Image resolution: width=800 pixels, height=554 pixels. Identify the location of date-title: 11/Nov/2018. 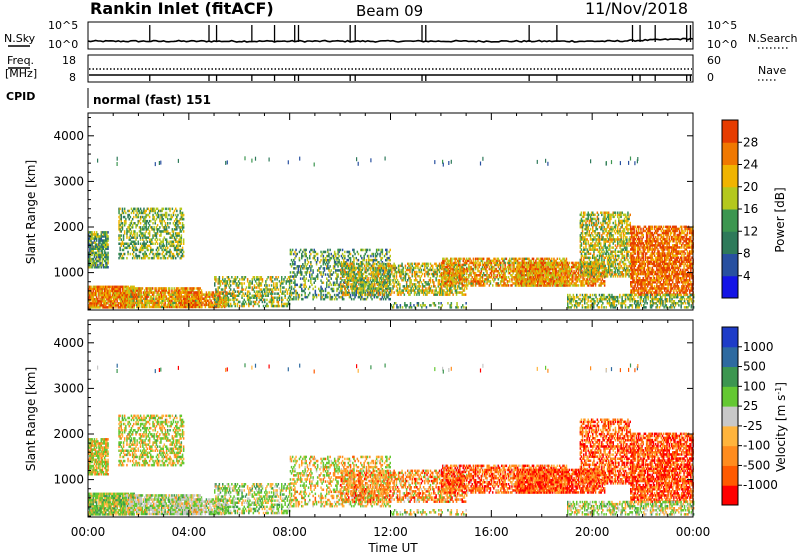
(636, 9).